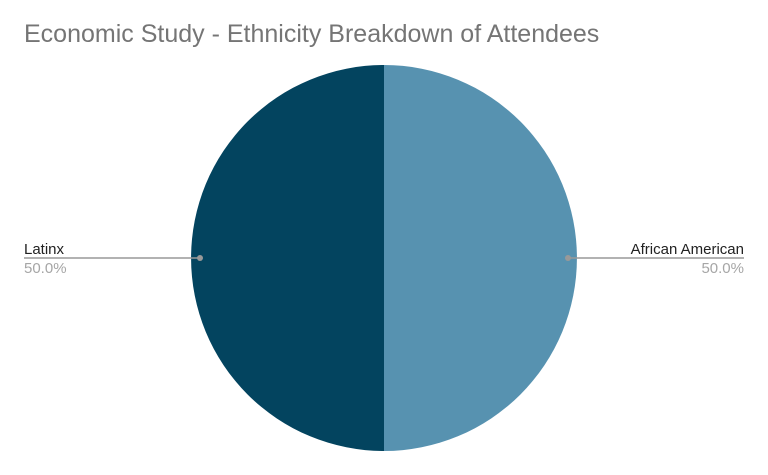 The height and width of the screenshot is (475, 768). Describe the element at coordinates (44, 249) in the screenshot. I see `slice-label-1: Latinx` at that location.